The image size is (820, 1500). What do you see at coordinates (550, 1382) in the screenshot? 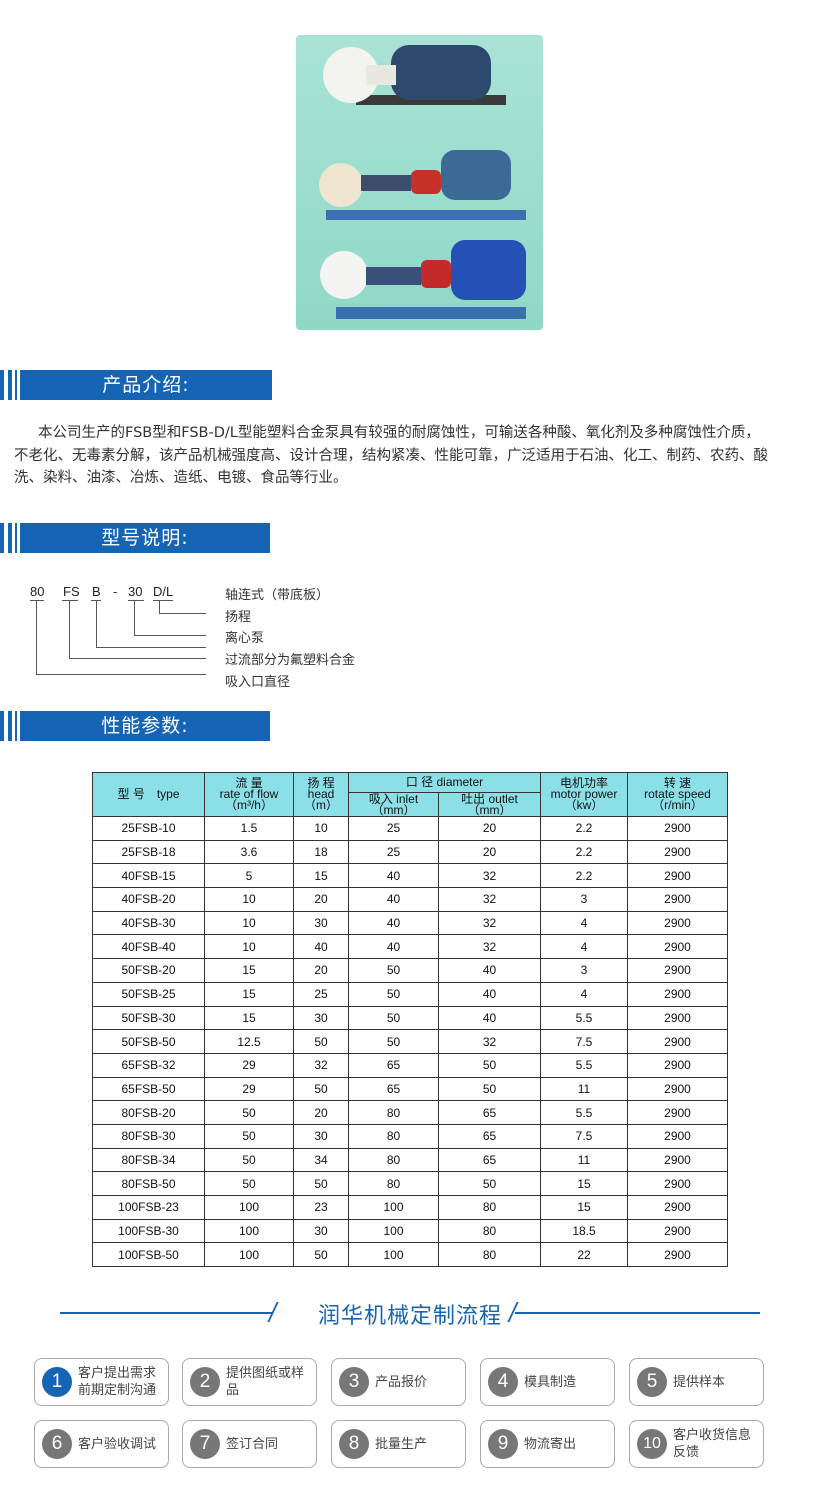
I see `step-label: 模具制造` at bounding box center [550, 1382].